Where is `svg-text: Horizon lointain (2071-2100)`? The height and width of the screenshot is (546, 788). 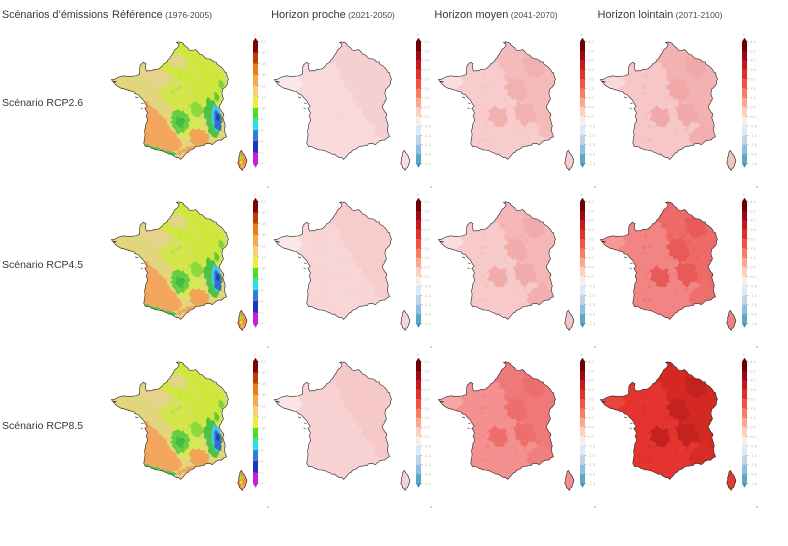 svg-text: Horizon lointain (2071-2100) is located at coordinates (659, 15).